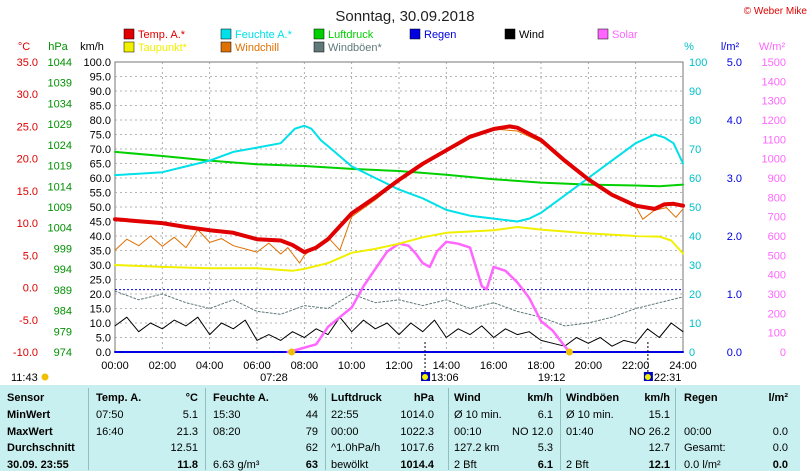 This screenshot has height=471, width=810. Describe the element at coordinates (777, 218) in the screenshot. I see `solar-tick-label: 700` at that location.